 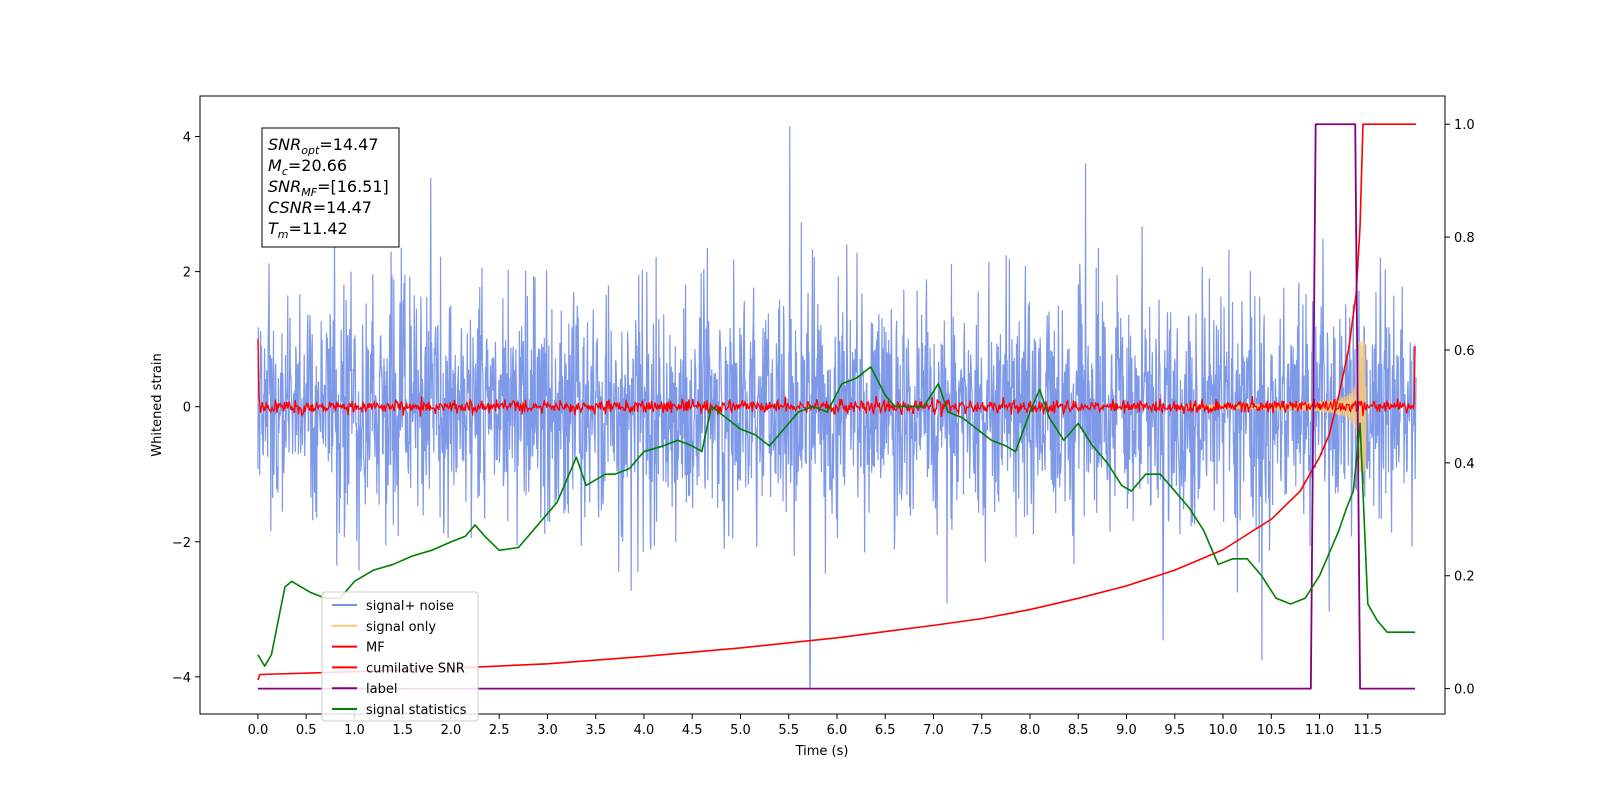 I want to click on y2-tick-label: 0.2, so click(x=1464, y=577).